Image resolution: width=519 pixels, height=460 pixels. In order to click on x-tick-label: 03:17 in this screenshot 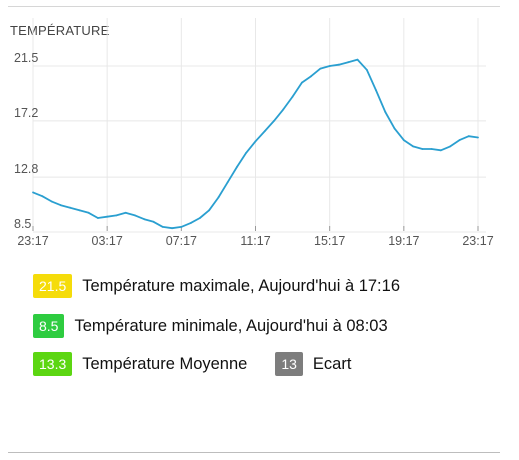, I will do `click(107, 241)`.